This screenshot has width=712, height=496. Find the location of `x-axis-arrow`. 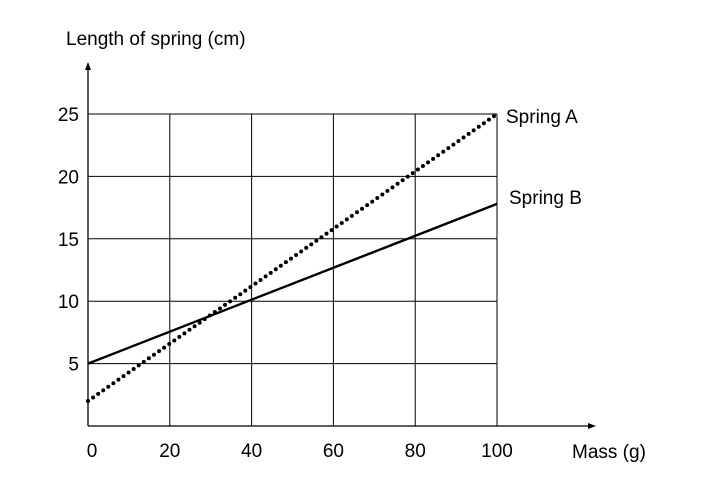

x-axis-arrow is located at coordinates (592, 426).